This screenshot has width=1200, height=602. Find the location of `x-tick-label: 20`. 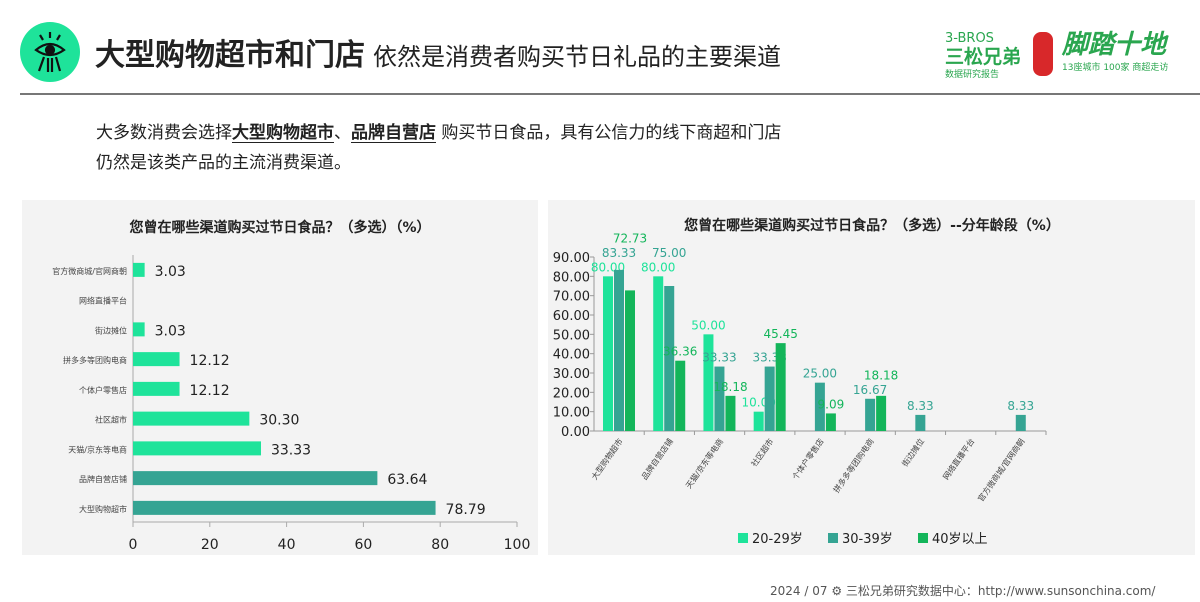

x-tick-label: 20 is located at coordinates (210, 545).